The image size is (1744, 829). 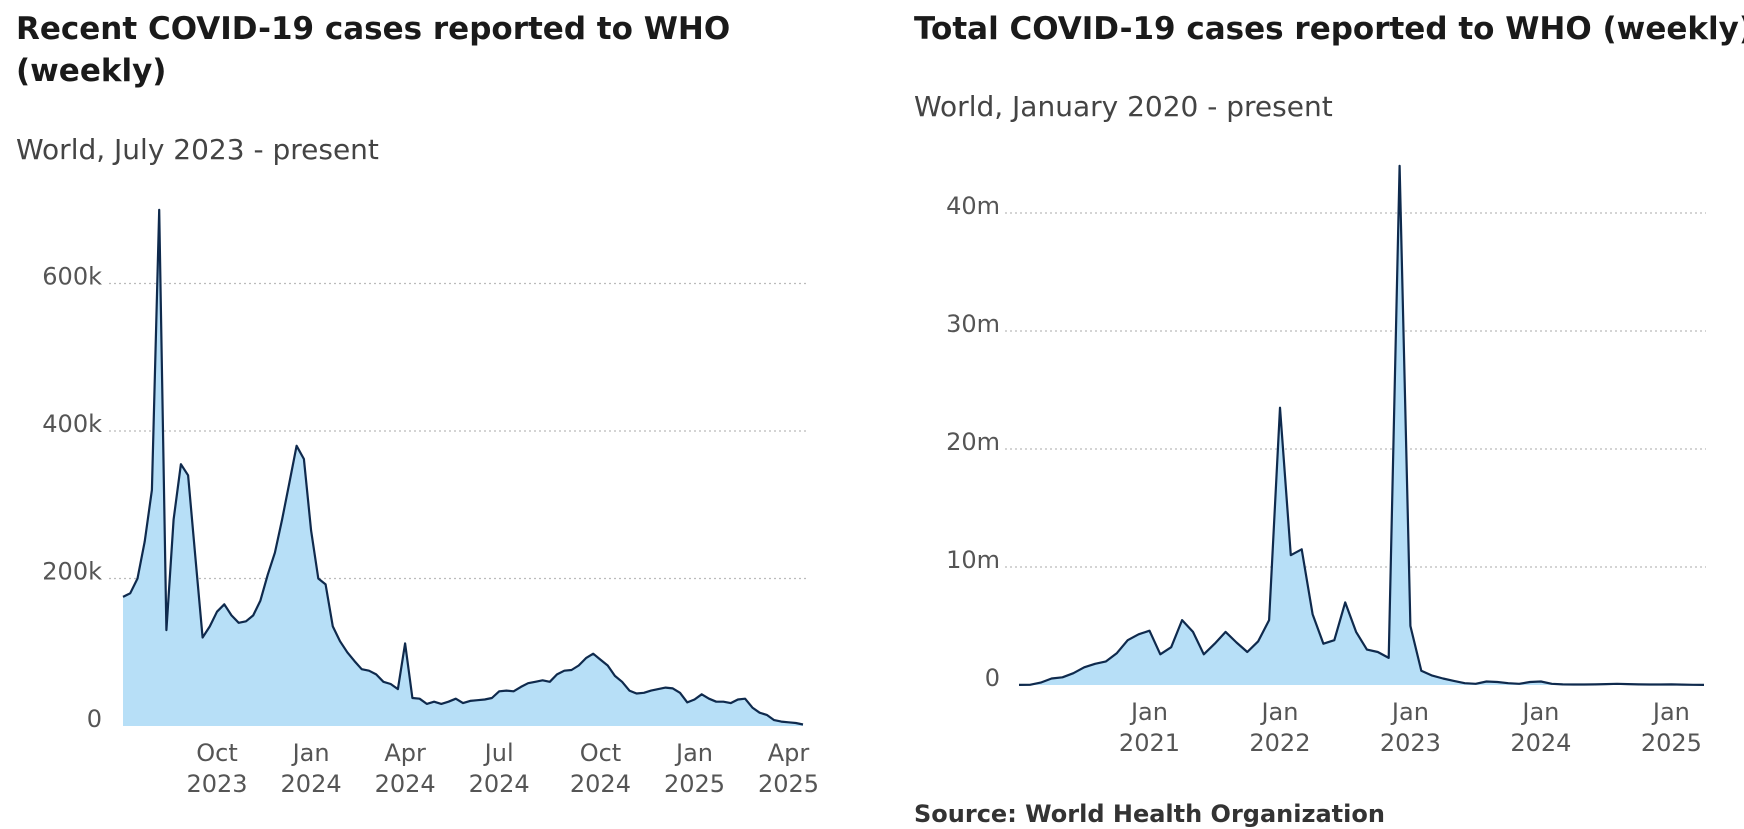 I want to click on chart-subtitle: World, July 2023 - present, so click(x=197, y=149).